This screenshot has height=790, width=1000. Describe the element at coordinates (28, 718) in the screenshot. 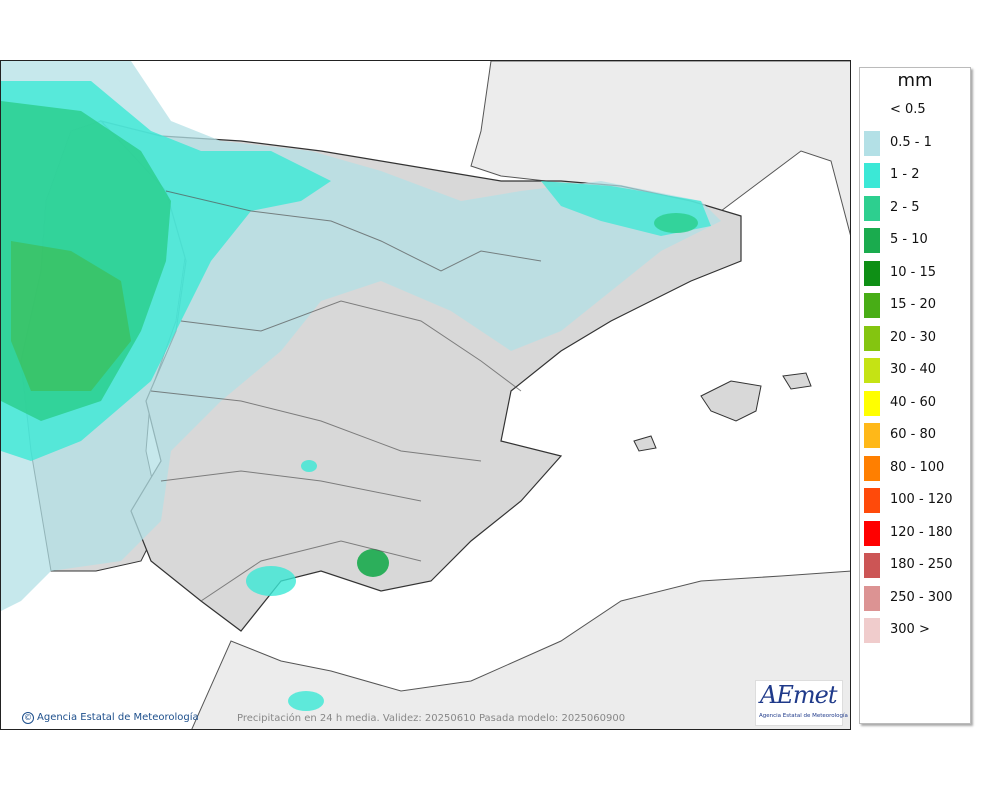

I see `copyright-icon: ©` at that location.